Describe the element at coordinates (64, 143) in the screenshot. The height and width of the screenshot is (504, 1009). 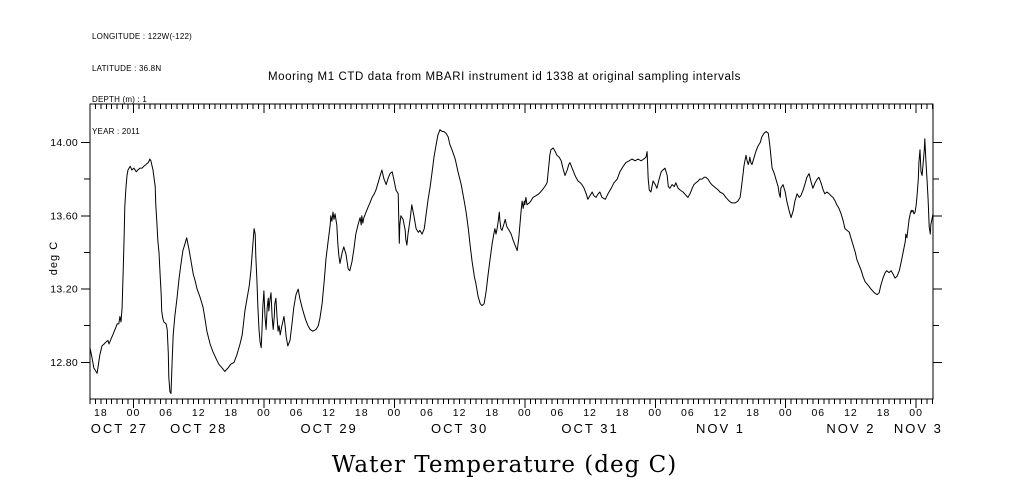
I see `y-tick-label: 14.00` at that location.